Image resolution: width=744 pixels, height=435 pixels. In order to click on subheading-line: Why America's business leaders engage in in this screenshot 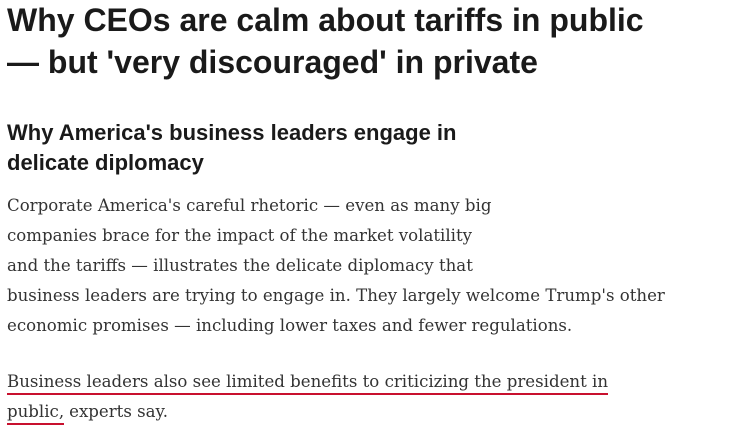, I will do `click(232, 132)`.